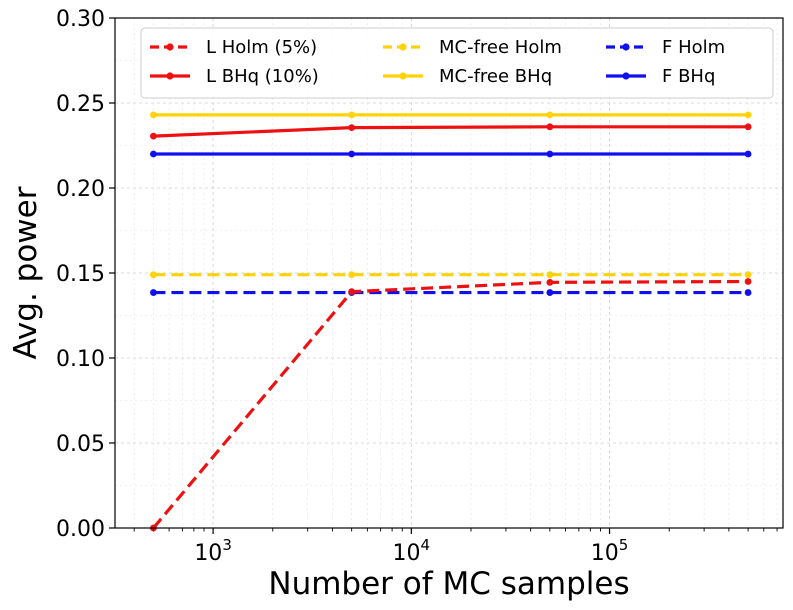 Image resolution: width=793 pixels, height=610 pixels. Describe the element at coordinates (261, 47) in the screenshot. I see `legend-label-l-holm-5: L Holm (5%)` at that location.